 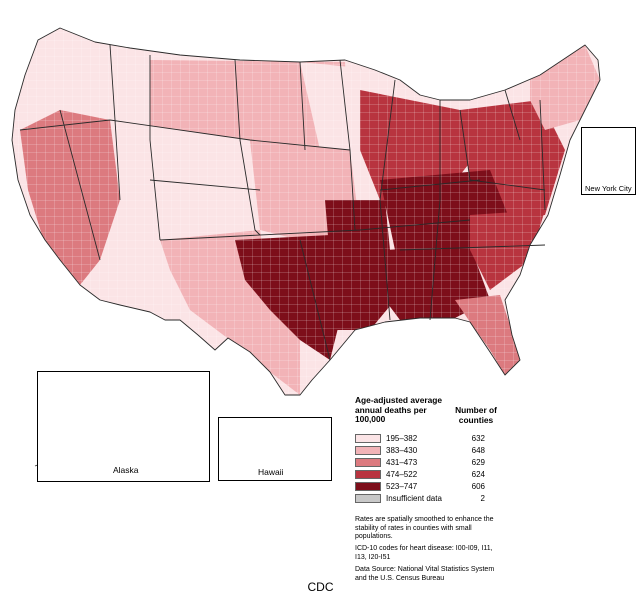 What do you see at coordinates (402, 462) in the screenshot?
I see `legend-range: 431–473` at bounding box center [402, 462].